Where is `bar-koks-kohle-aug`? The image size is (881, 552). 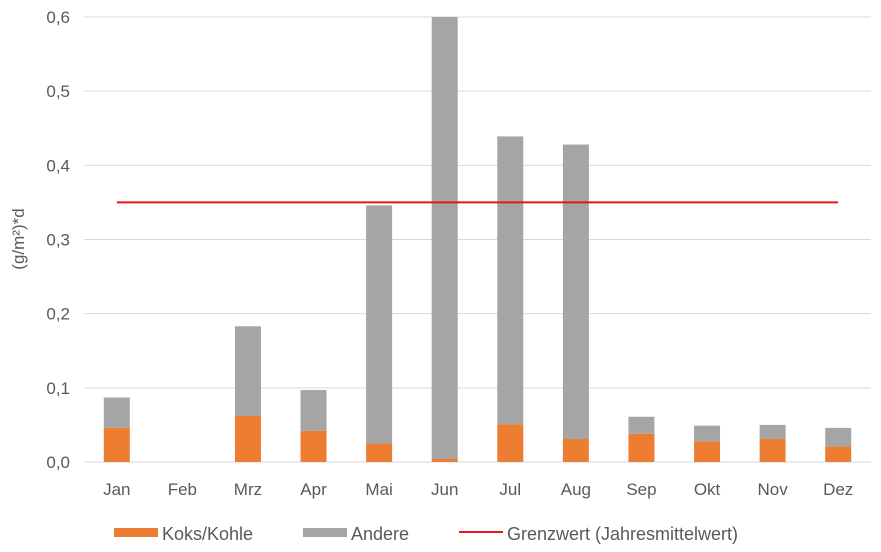 bar-koks-kohle-aug is located at coordinates (575, 450).